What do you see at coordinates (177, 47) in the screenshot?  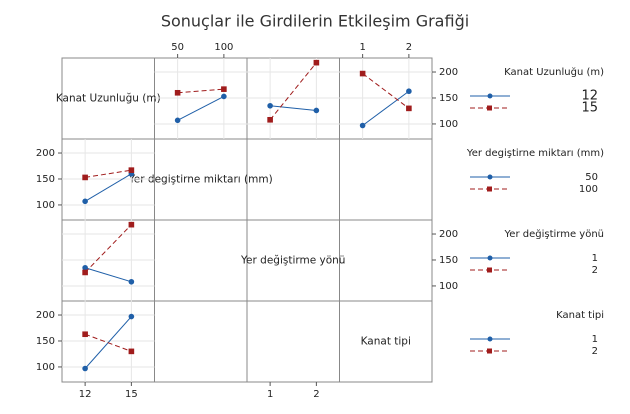 I see `x-tick-label: 50` at bounding box center [177, 47].